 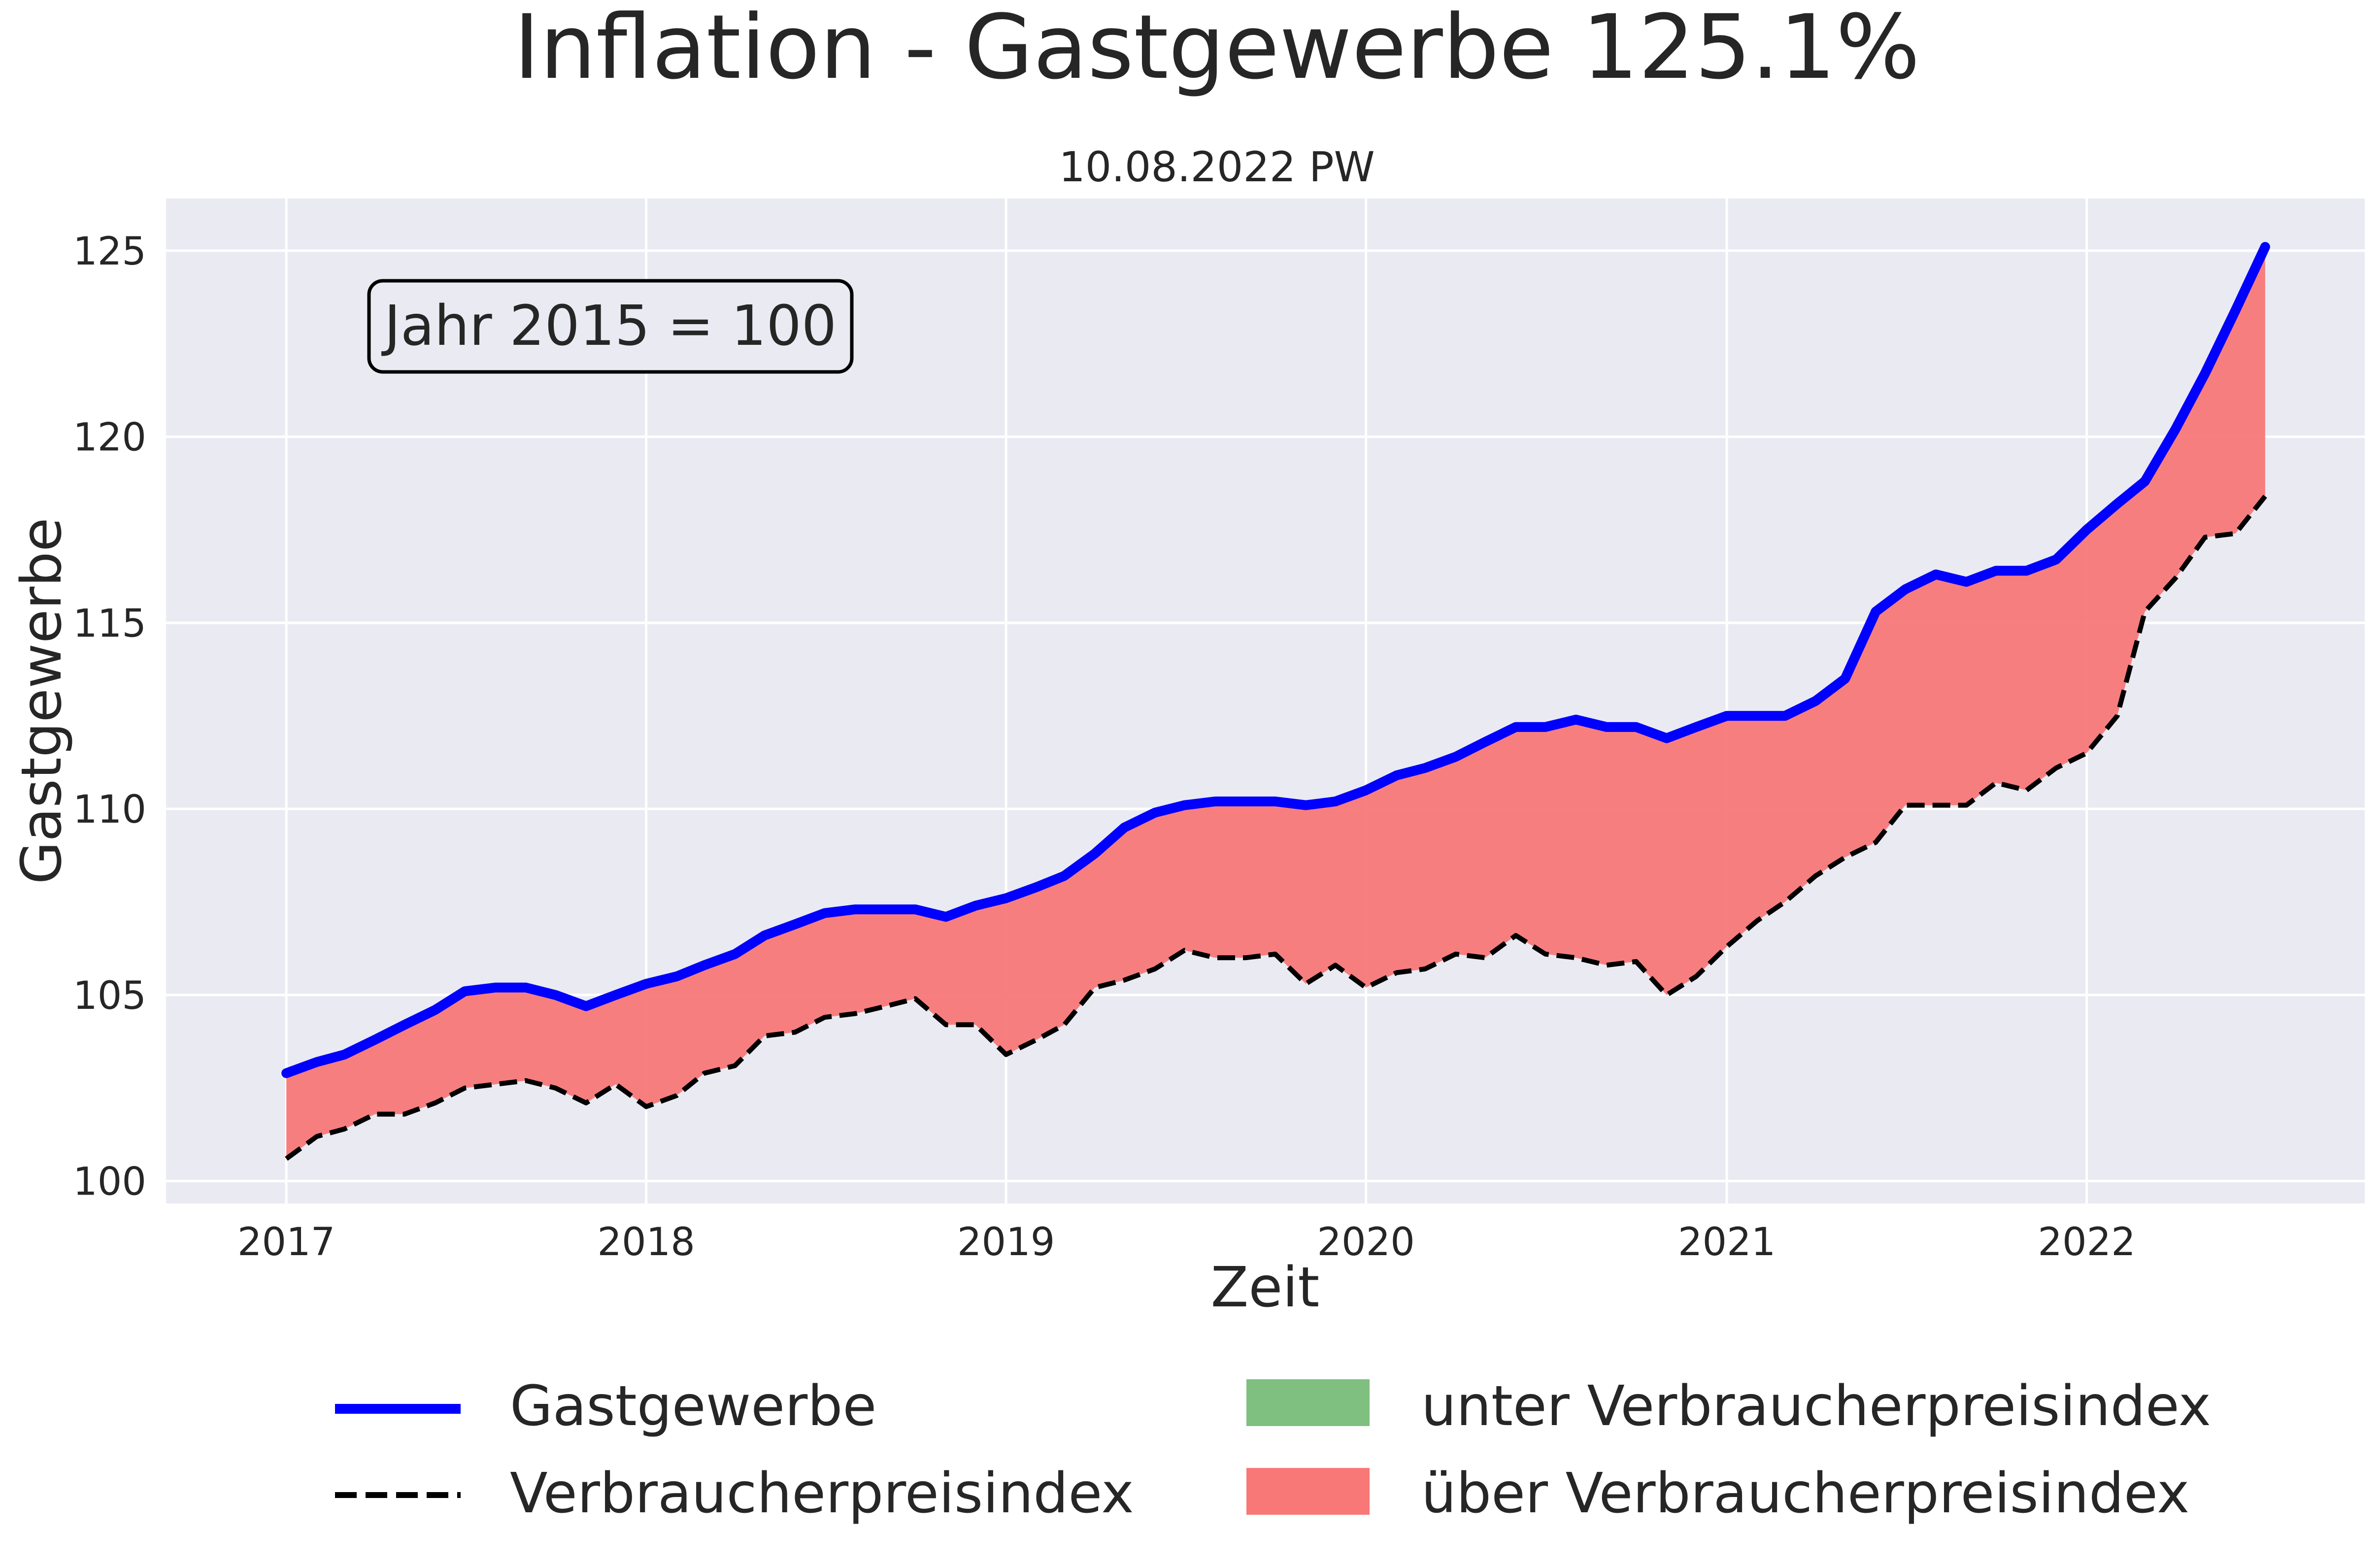 I want to click on y-tick-label: 100, so click(x=109, y=1182).